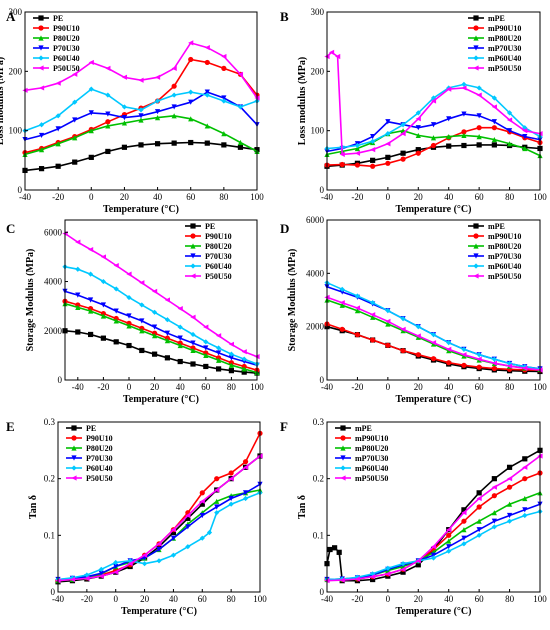 Image resolution: width=550 pixels, height=630 pixels. What do you see at coordinates (318, 131) in the screenshot?
I see `y-tick-label: 100` at bounding box center [318, 131].